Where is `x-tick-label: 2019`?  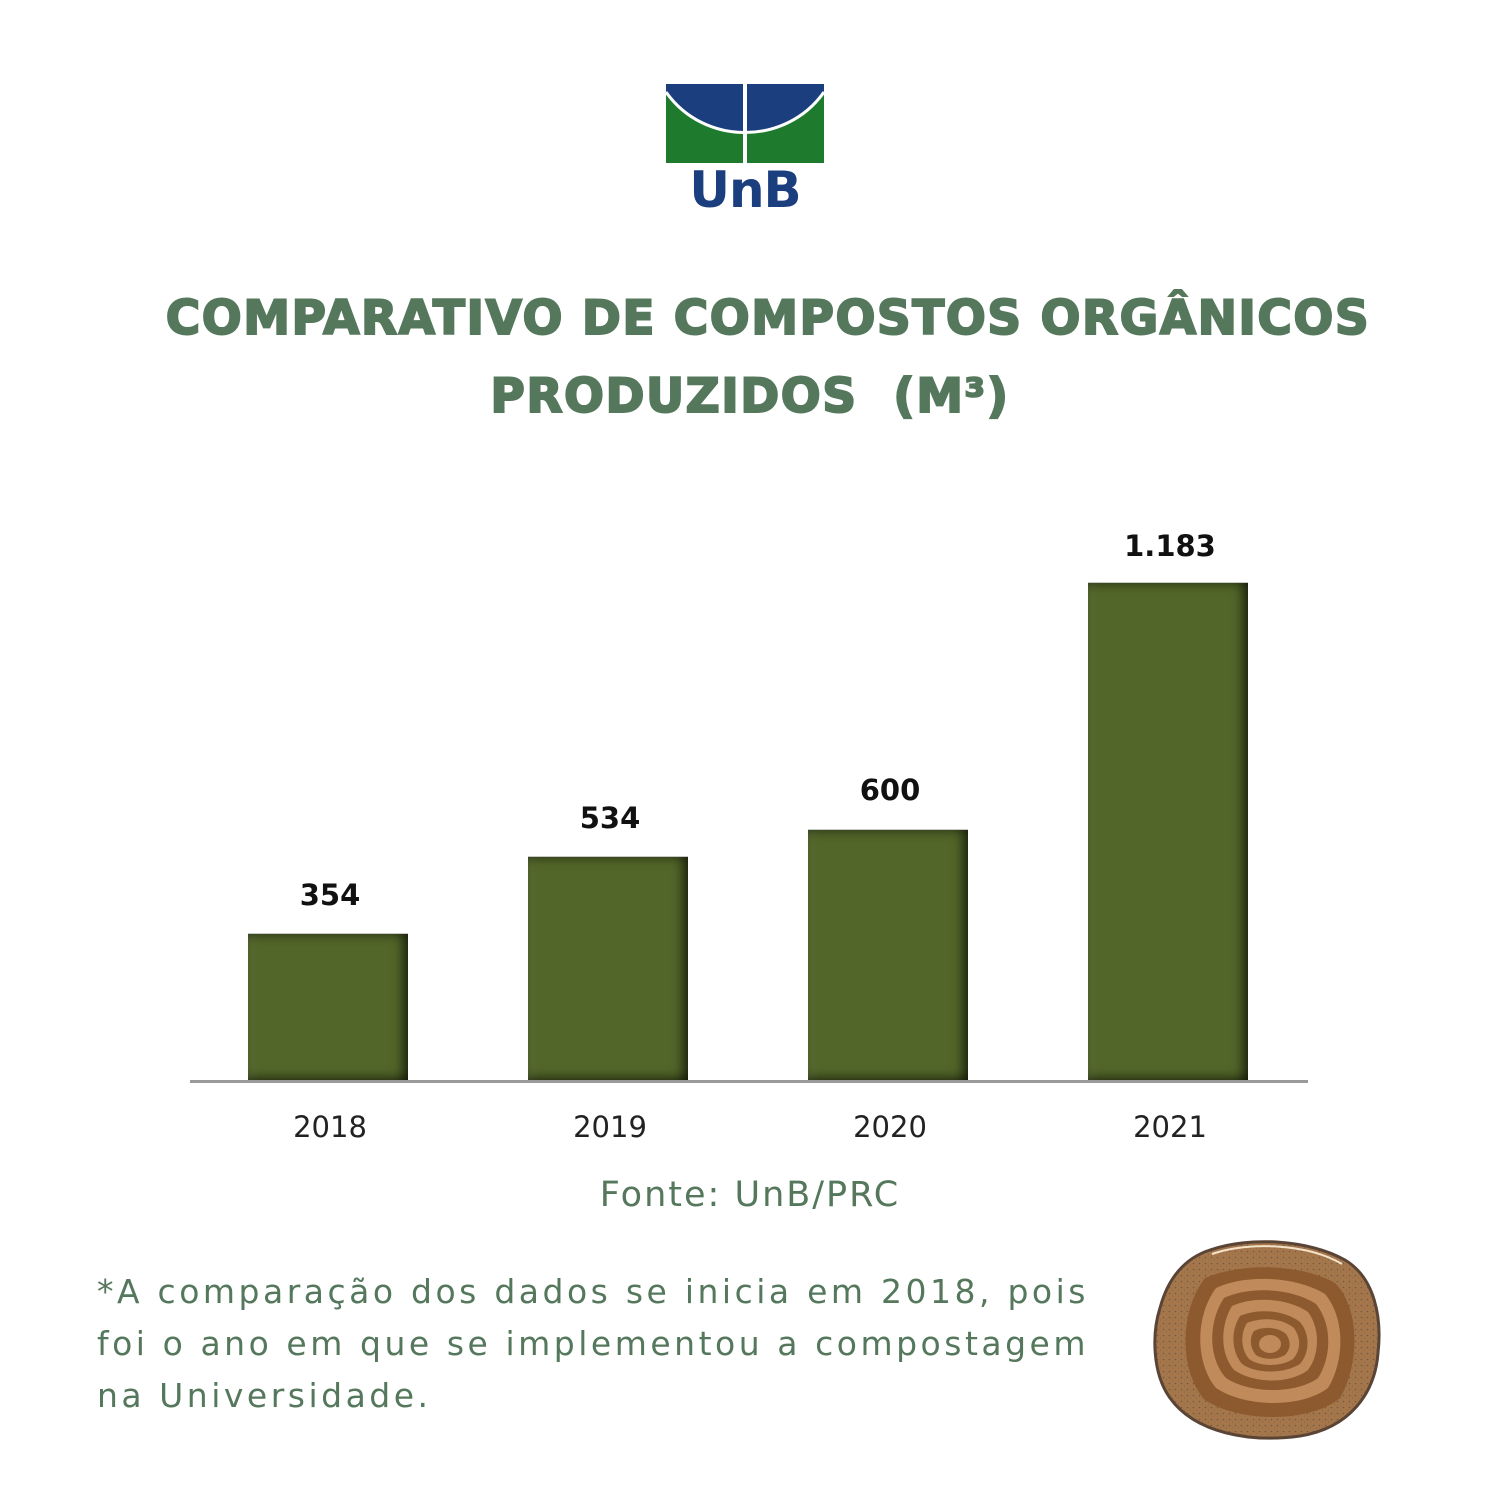 x-tick-label: 2019 is located at coordinates (610, 1127).